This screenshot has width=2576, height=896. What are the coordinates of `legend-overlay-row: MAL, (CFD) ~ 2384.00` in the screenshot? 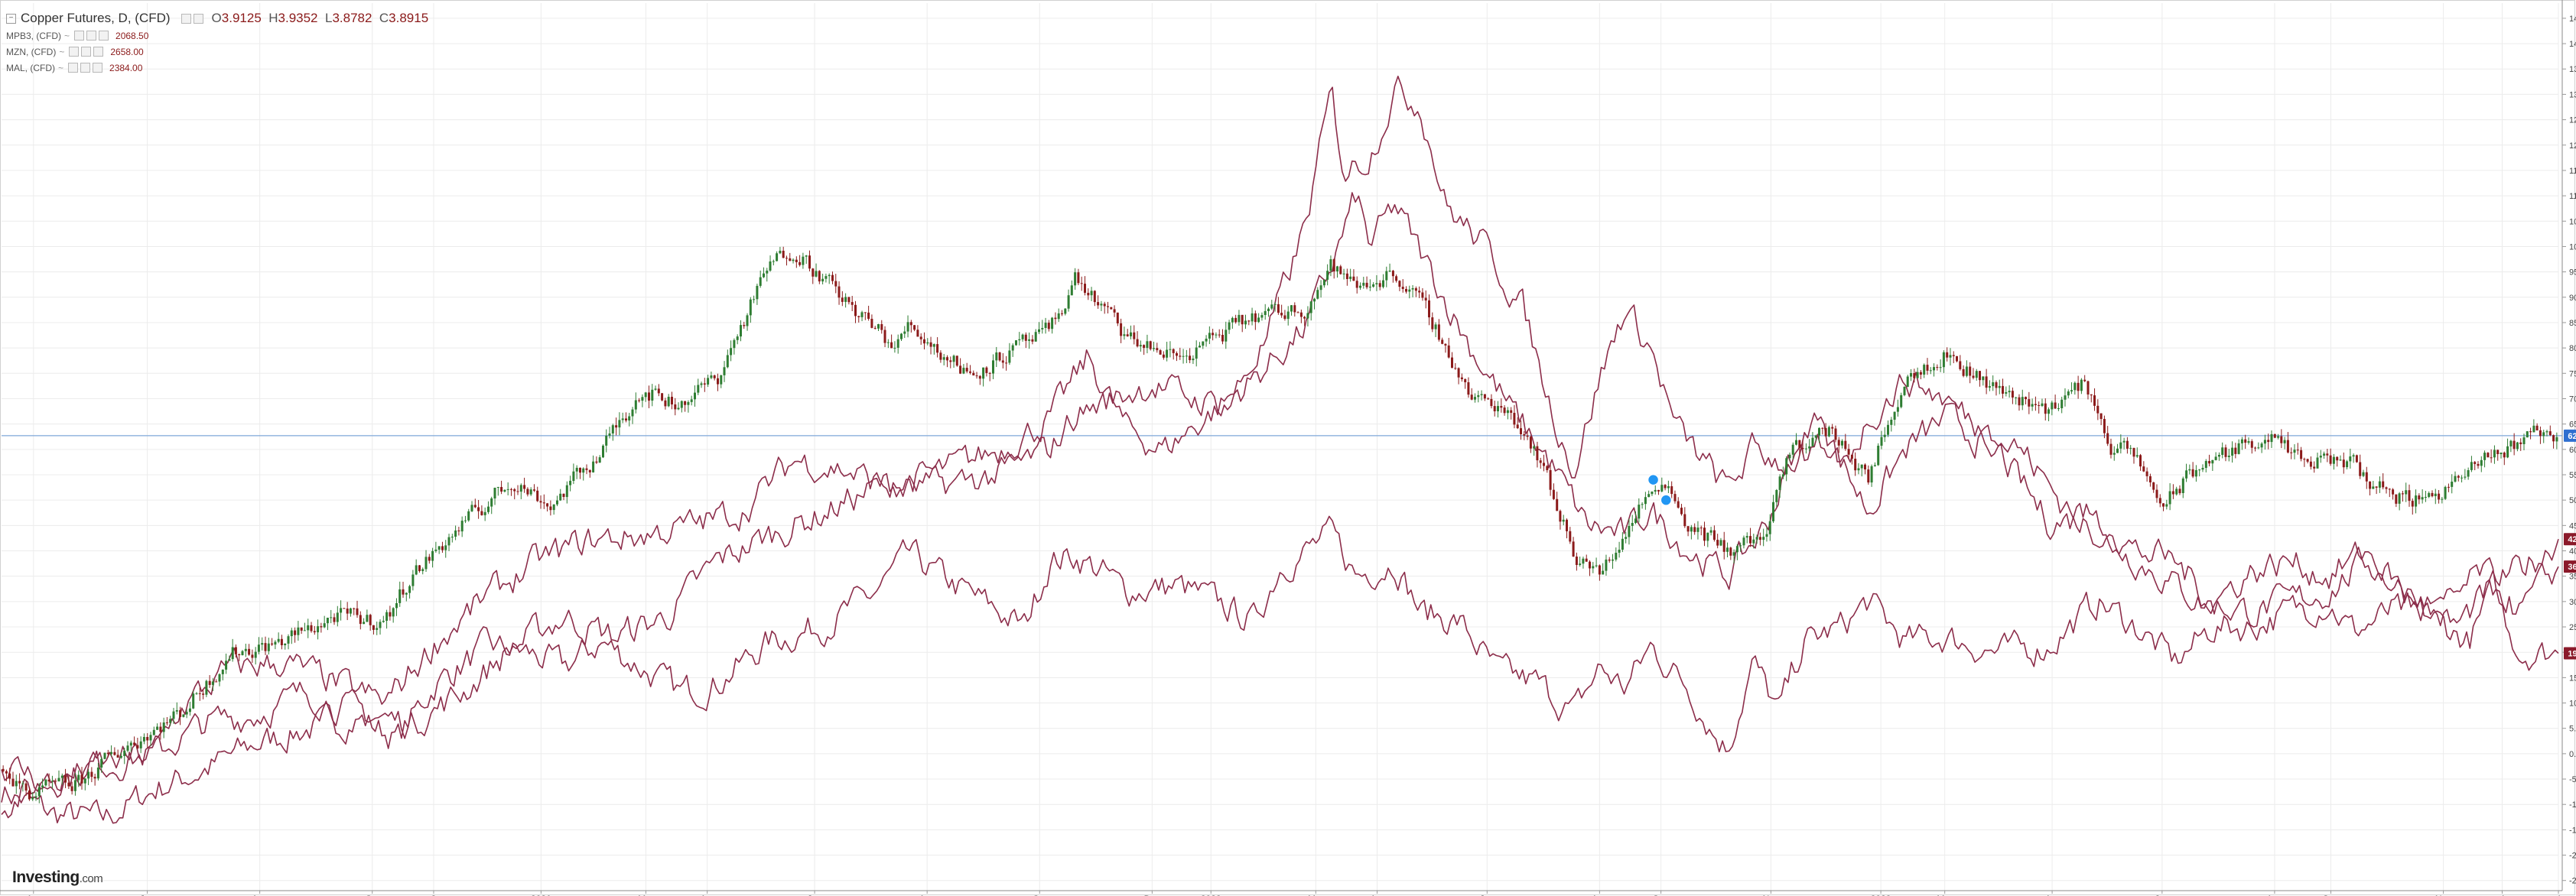 It's located at (74, 67).